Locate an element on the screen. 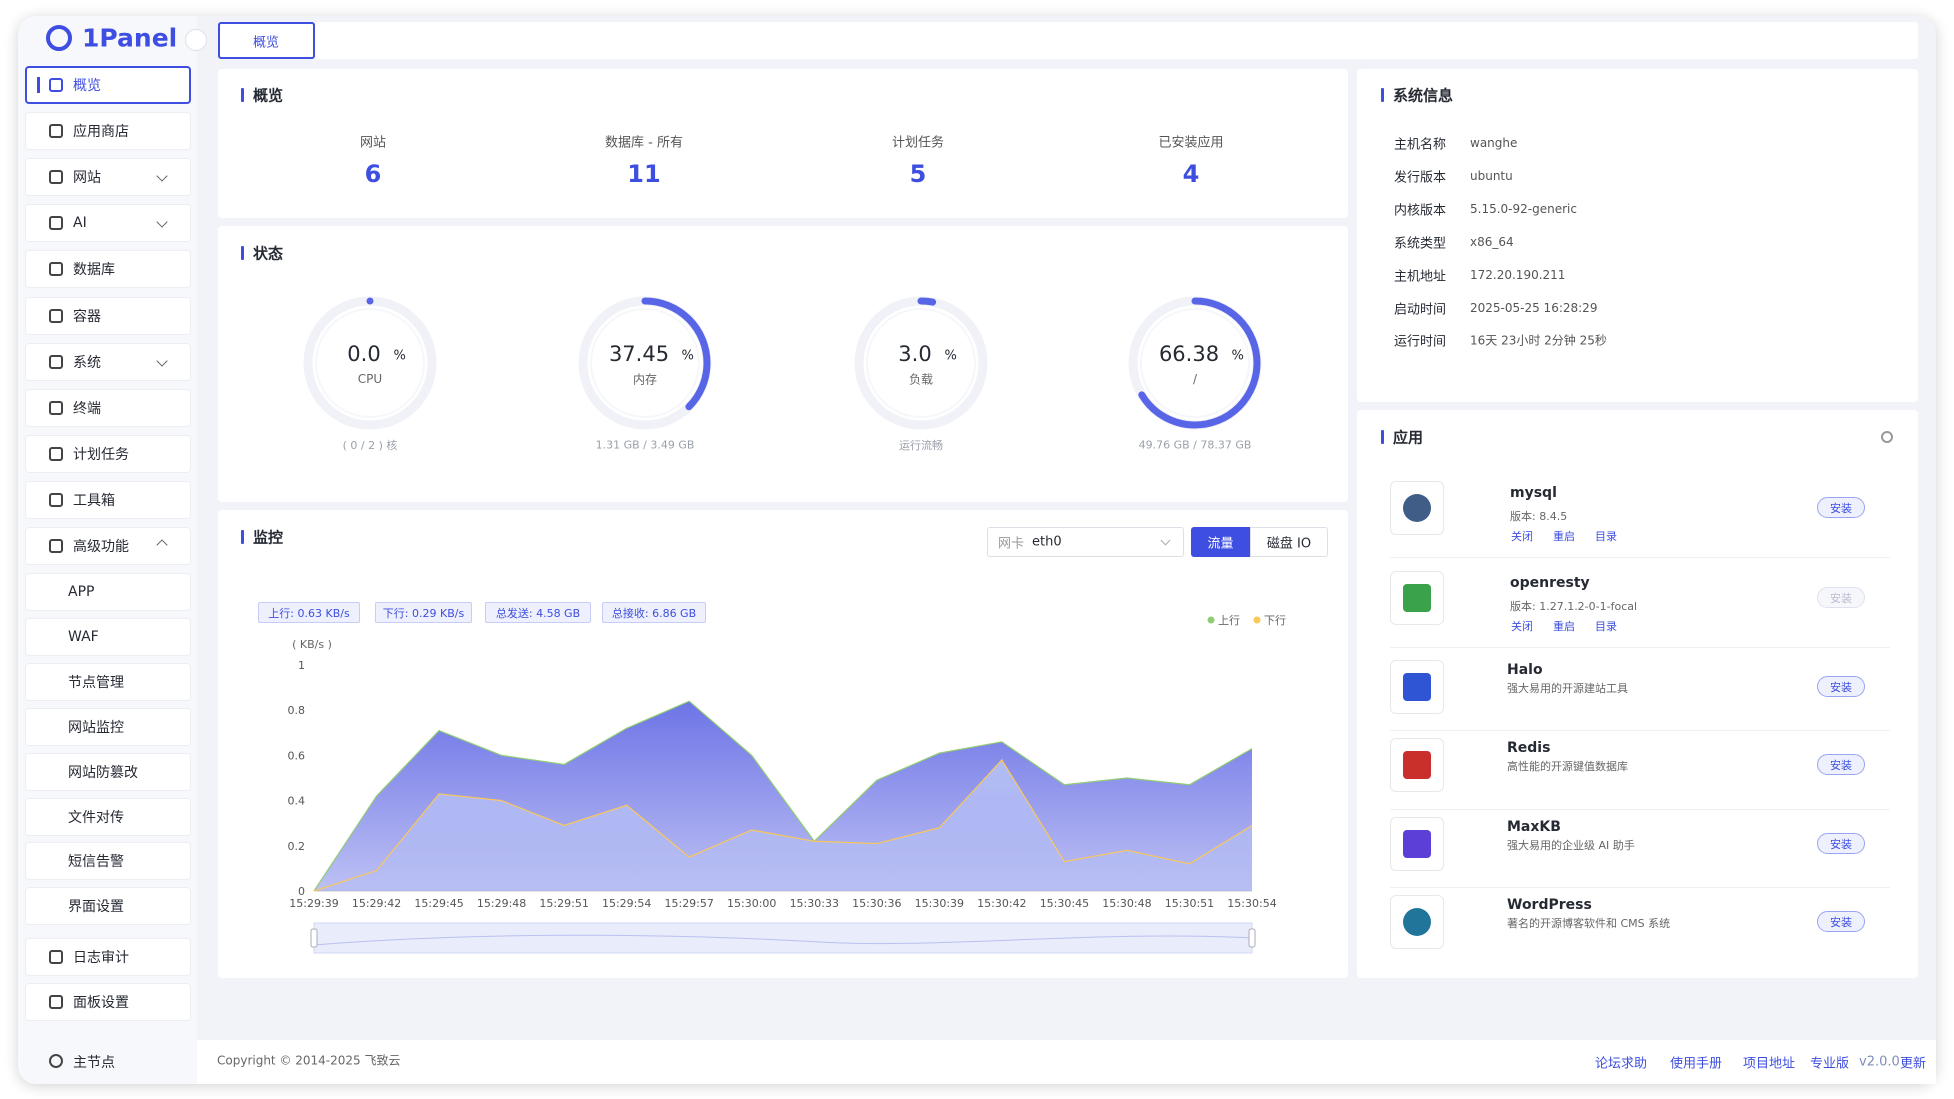  stat-value: 11 is located at coordinates (644, 174).